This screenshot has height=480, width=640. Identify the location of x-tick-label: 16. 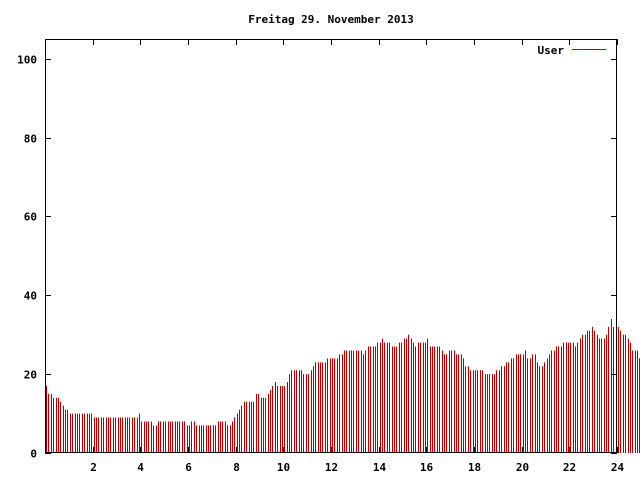
(427, 467).